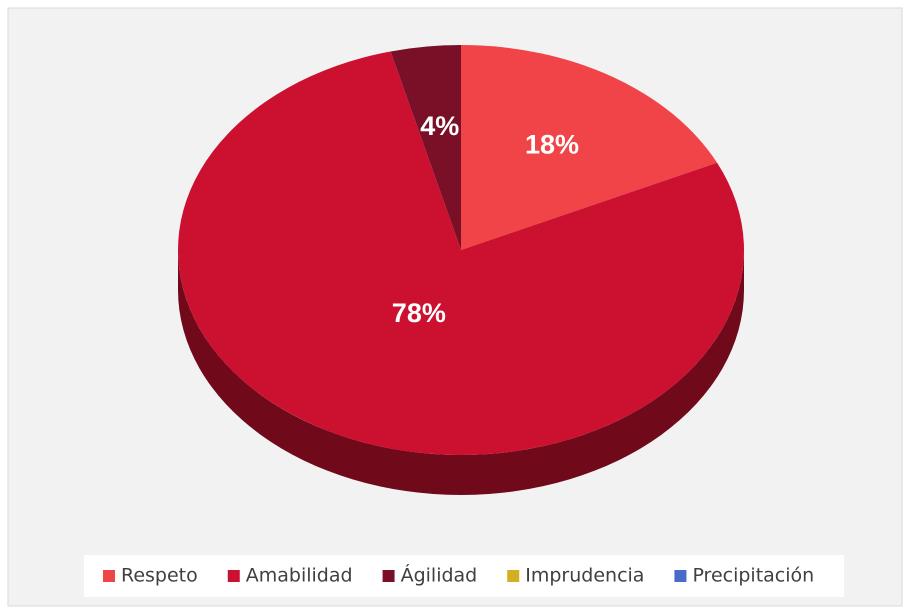 This screenshot has height=609, width=904. I want to click on legend-label: Respeto, so click(159, 576).